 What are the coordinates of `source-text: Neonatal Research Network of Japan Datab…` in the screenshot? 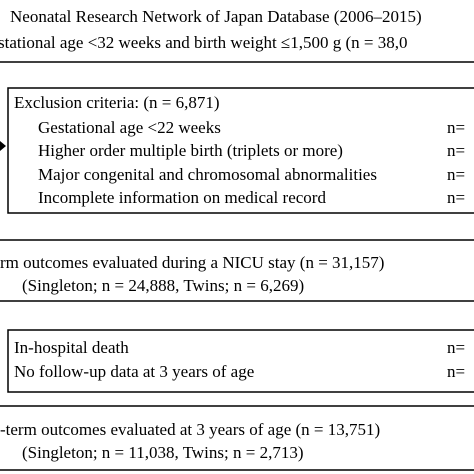 It's located at (216, 16).